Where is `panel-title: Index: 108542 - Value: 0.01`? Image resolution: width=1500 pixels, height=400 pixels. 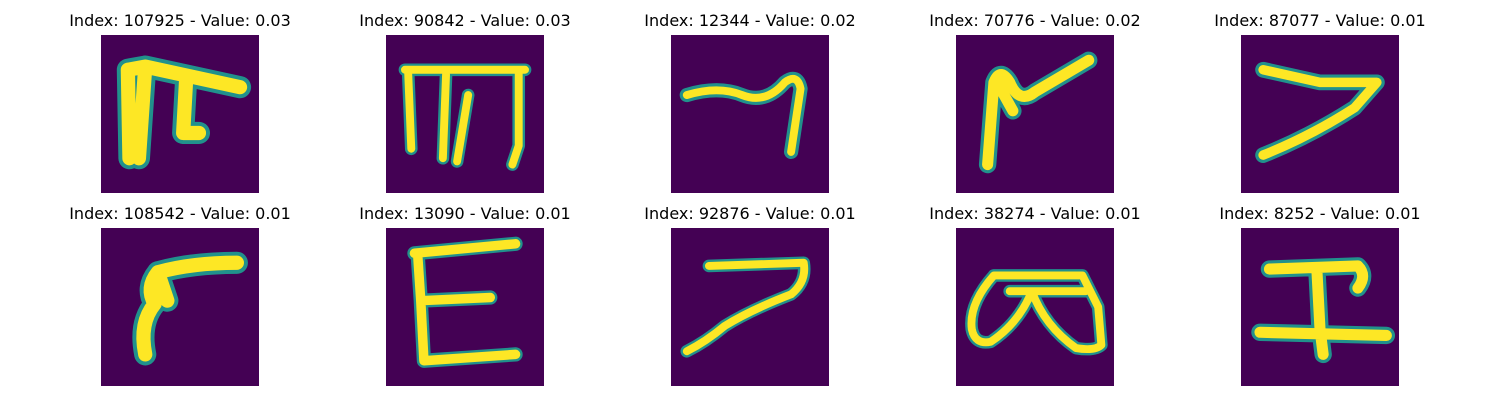 panel-title: Index: 108542 - Value: 0.01 is located at coordinates (180, 213).